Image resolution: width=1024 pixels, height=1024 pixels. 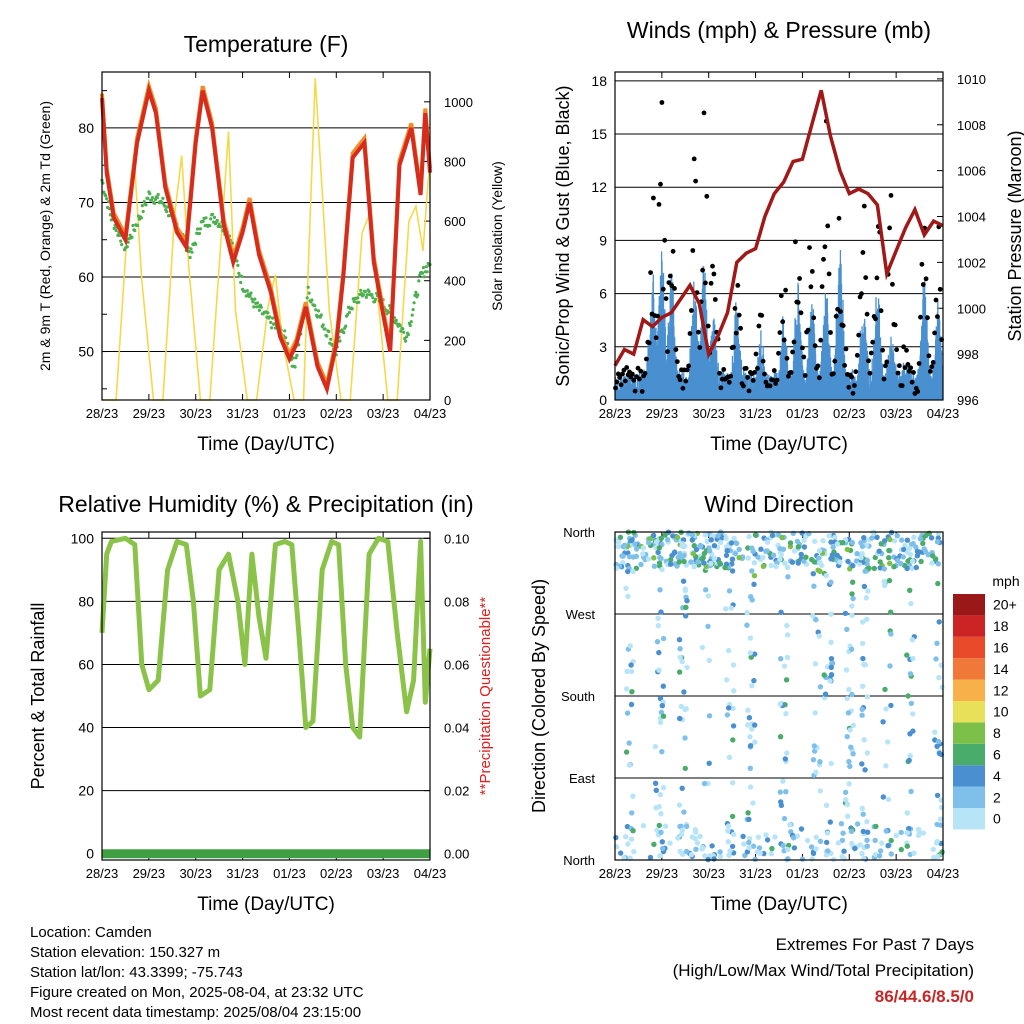 What do you see at coordinates (90, 854) in the screenshot?
I see `y-tick-label: 0` at bounding box center [90, 854].